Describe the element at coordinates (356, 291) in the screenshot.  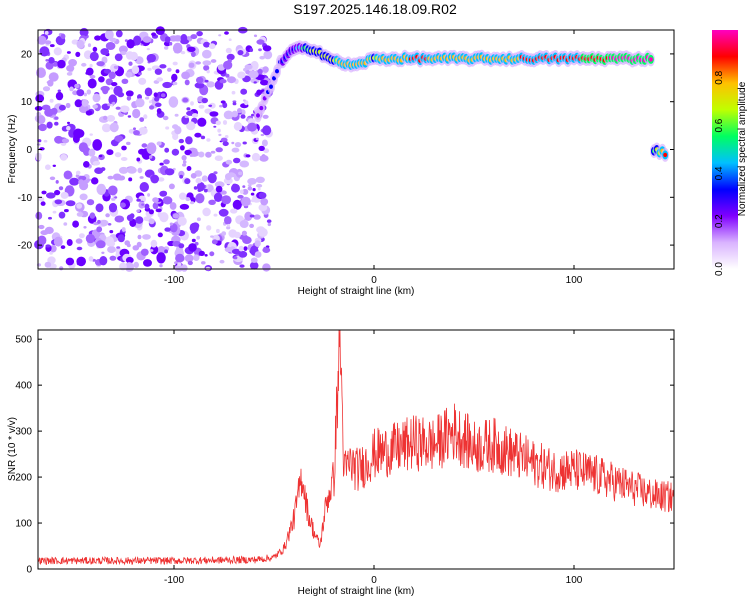
I see `spectrogram-x-axis-label: Height of straight line (km)` at that location.